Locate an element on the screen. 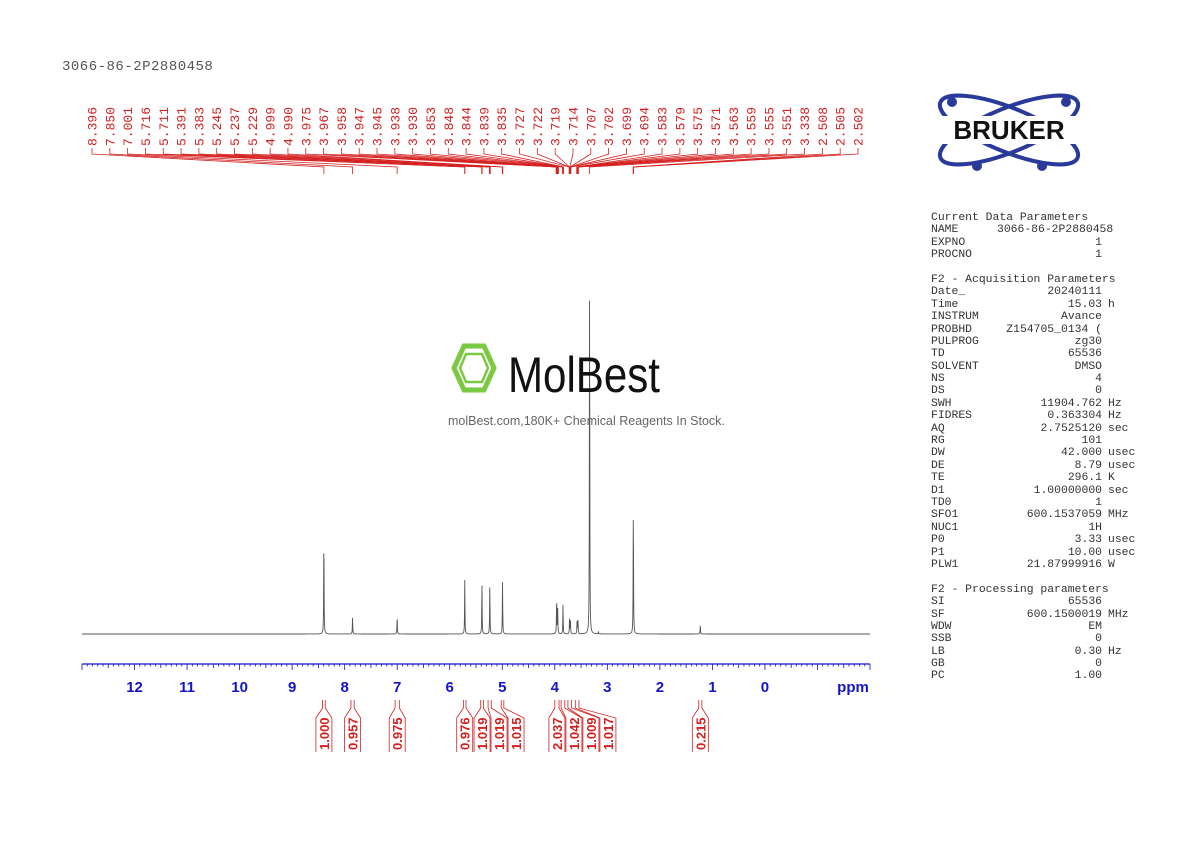 The width and height of the screenshot is (1190, 842). param-row: SWH 11904.762 Hz is located at coordinates (1033, 404).